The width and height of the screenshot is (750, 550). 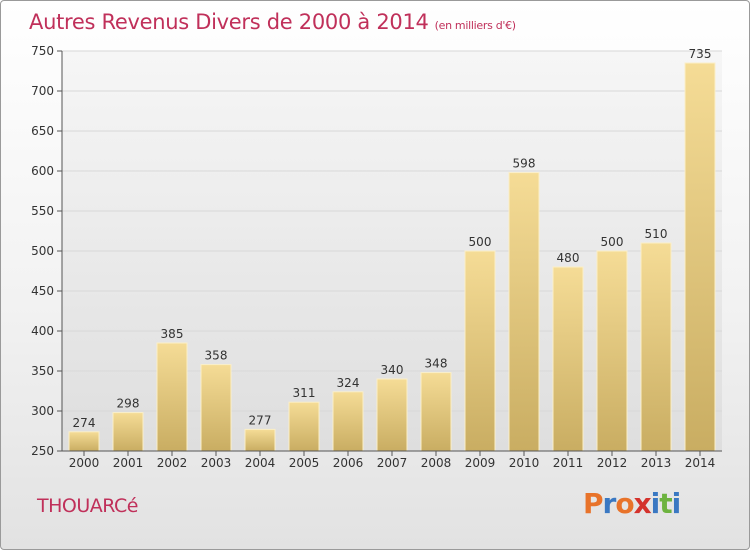 I want to click on value-label-2006: 324, so click(x=348, y=383).